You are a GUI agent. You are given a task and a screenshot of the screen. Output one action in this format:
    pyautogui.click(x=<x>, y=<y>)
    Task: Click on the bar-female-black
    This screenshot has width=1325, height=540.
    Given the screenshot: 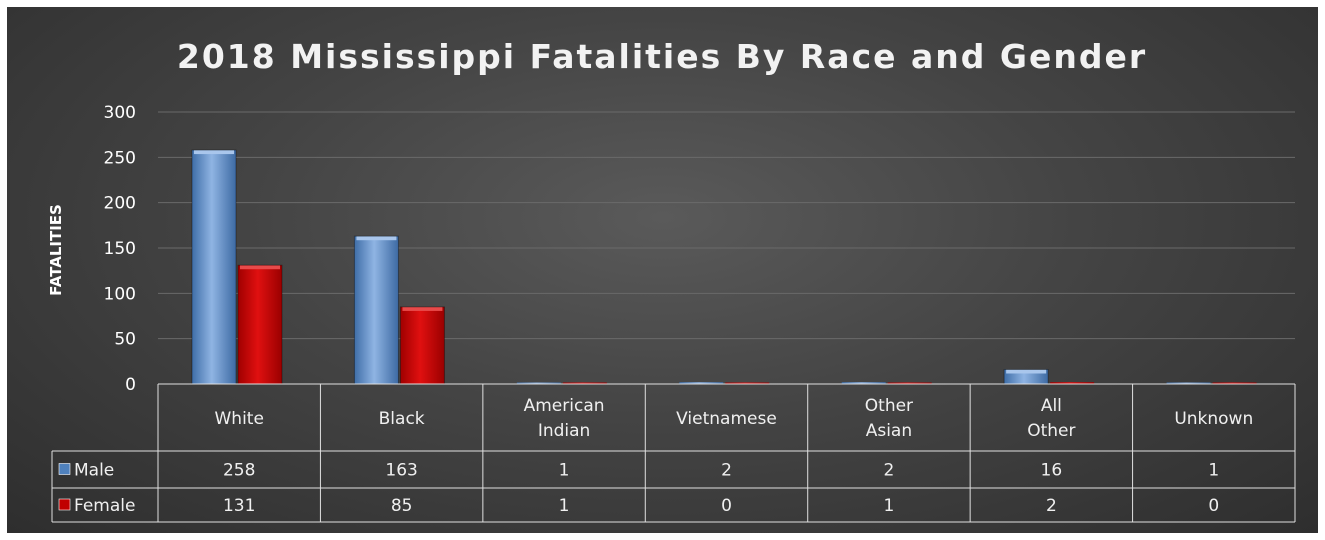 What is the action you would take?
    pyautogui.click(x=422, y=345)
    